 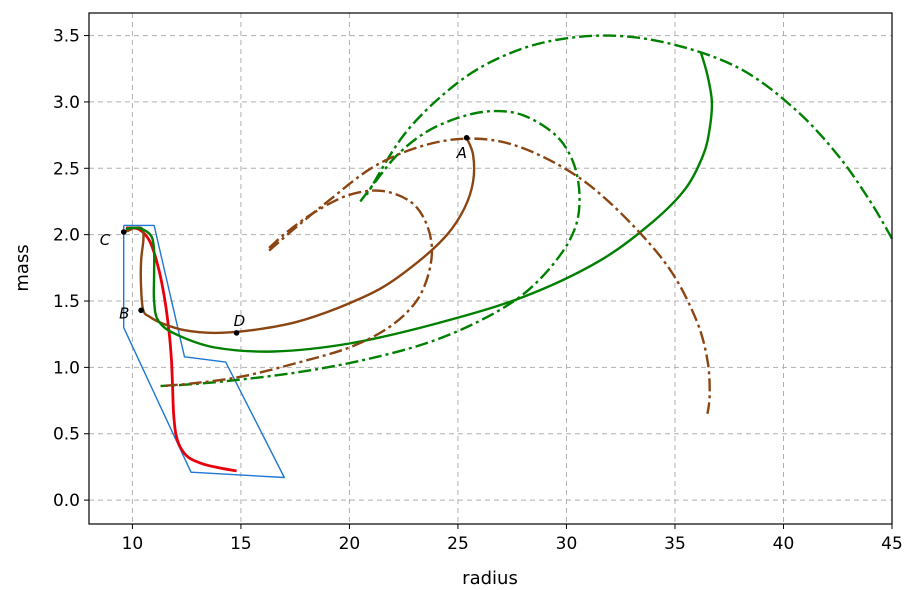 What do you see at coordinates (141, 310) in the screenshot?
I see `point-marker-B` at bounding box center [141, 310].